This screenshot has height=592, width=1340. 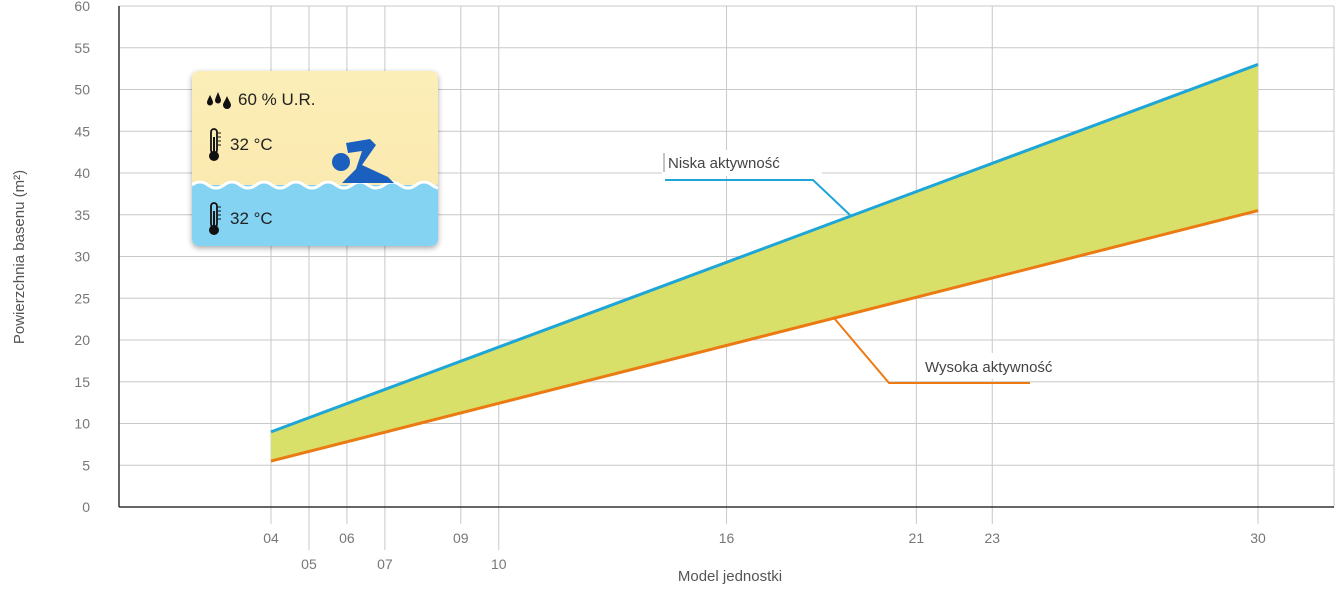 I want to click on x-axis-title: Model jednostki, so click(x=730, y=576).